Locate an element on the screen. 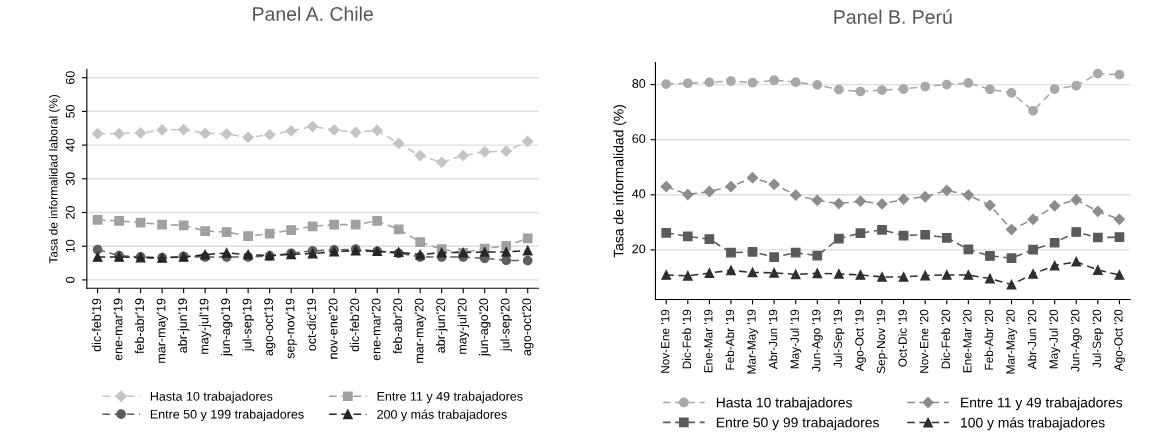 Image resolution: width=1158 pixels, height=447 pixels. x-tick-label: nov-ene'20 is located at coordinates (333, 328).